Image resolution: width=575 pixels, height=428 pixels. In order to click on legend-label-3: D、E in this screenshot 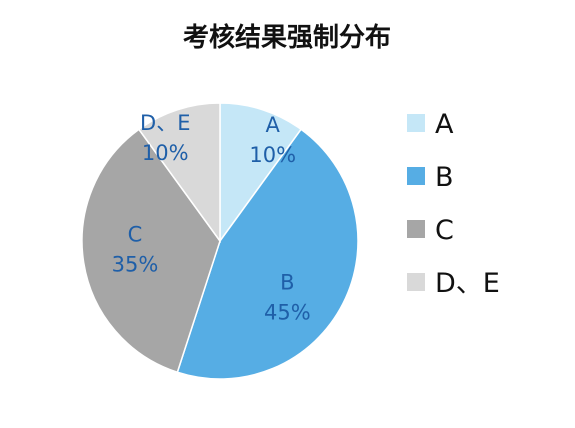, I will do `click(467, 283)`.